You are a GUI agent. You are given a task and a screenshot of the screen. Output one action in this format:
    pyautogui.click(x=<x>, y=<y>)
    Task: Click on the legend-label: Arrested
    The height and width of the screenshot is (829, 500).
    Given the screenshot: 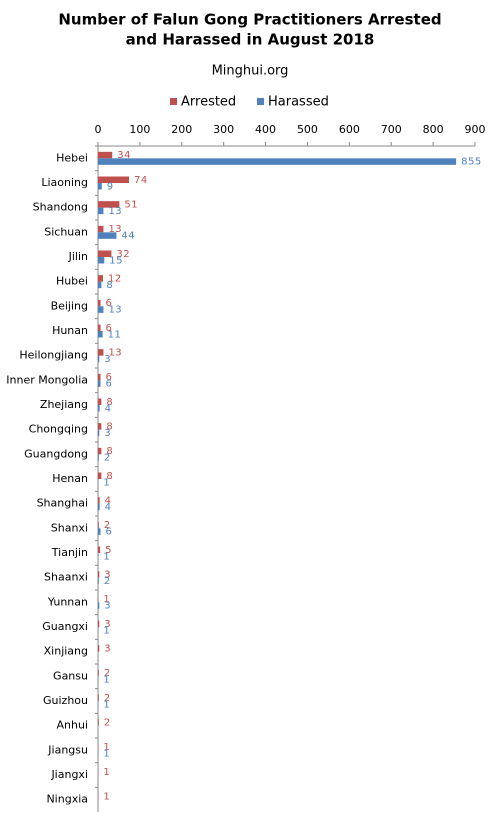 What is the action you would take?
    pyautogui.click(x=208, y=102)
    